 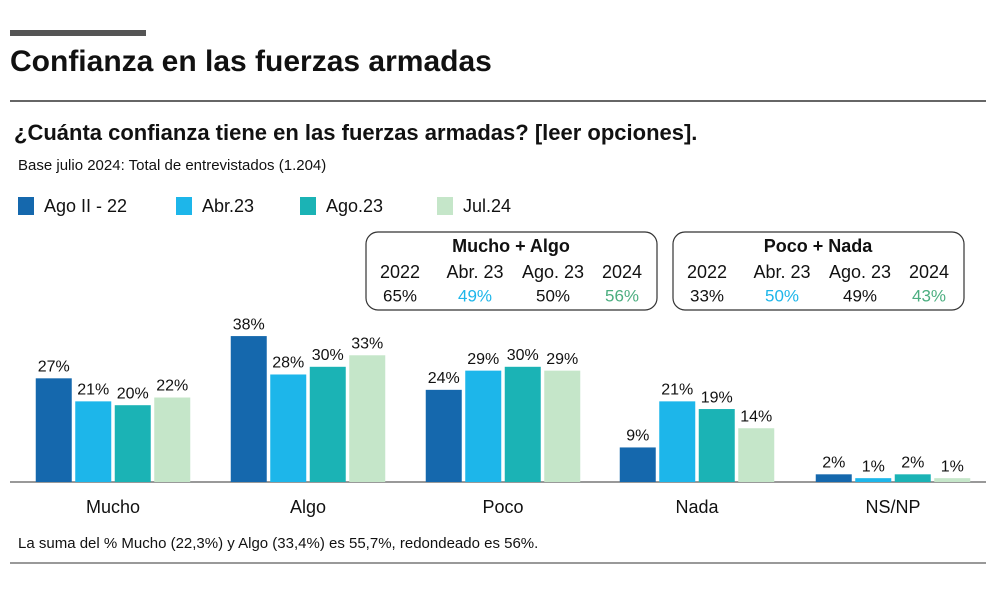 I want to click on value-label: 33%, so click(x=367, y=343).